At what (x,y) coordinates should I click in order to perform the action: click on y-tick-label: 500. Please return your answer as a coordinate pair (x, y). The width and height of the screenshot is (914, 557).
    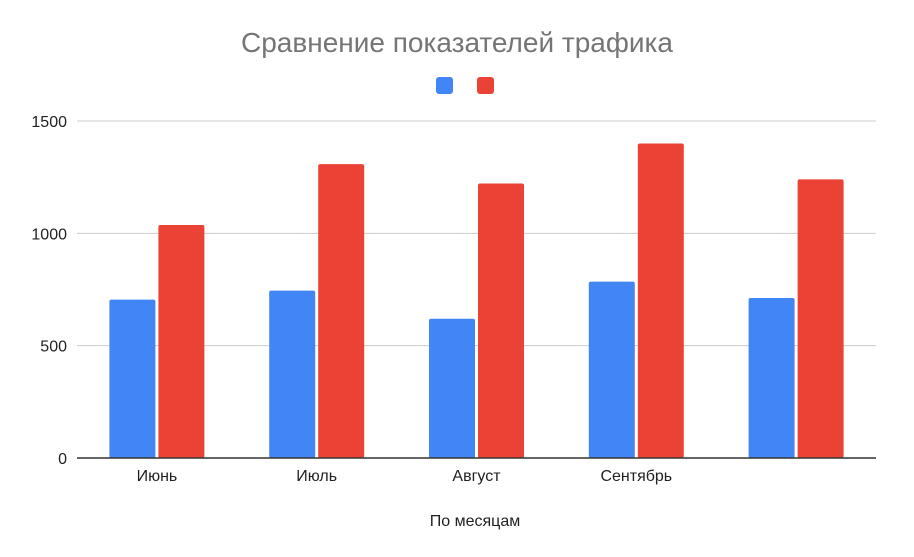
    Looking at the image, I should click on (53, 347).